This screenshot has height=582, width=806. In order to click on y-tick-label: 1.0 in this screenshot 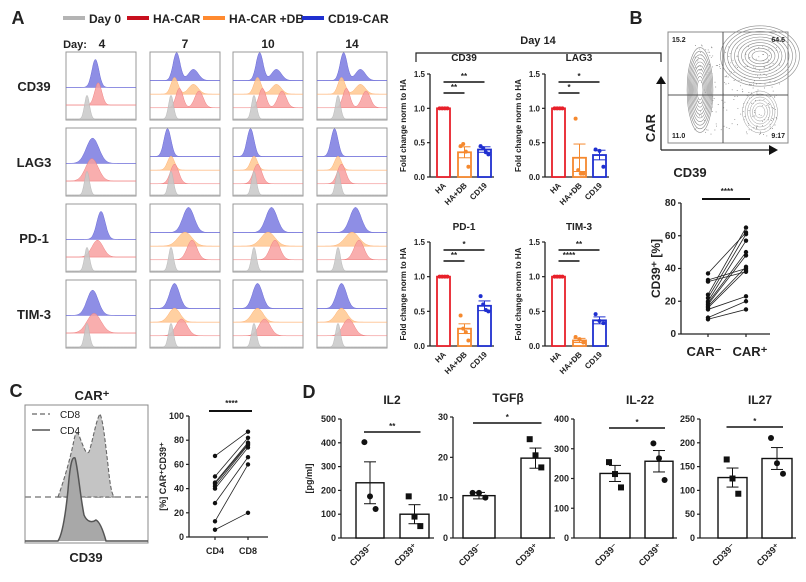, I will do `click(420, 108)`.